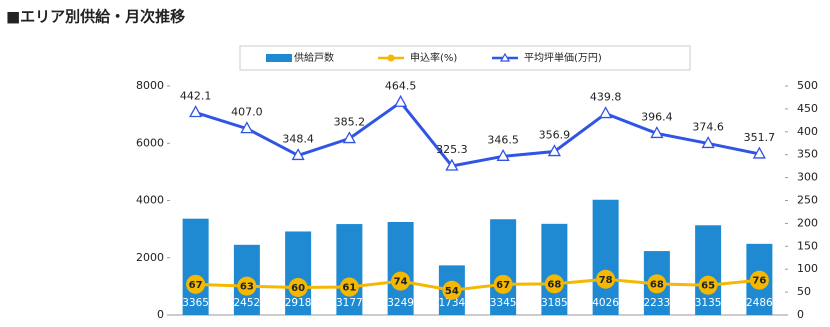 The height and width of the screenshot is (327, 830). I want to click on line-value-label: 346.5, so click(503, 139).